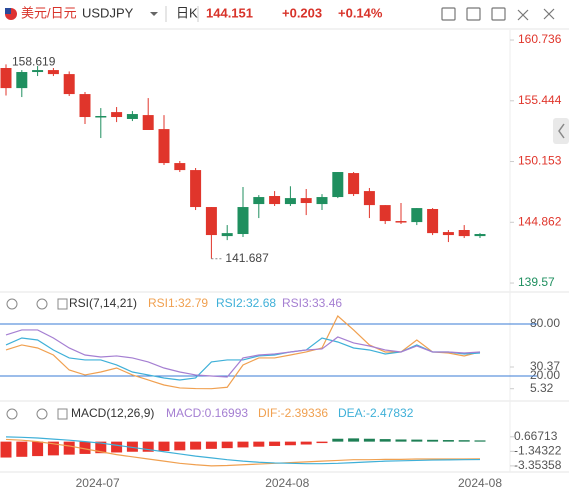  Describe the element at coordinates (536, 282) in the screenshot. I see `y-tick-label: 139.57` at that location.